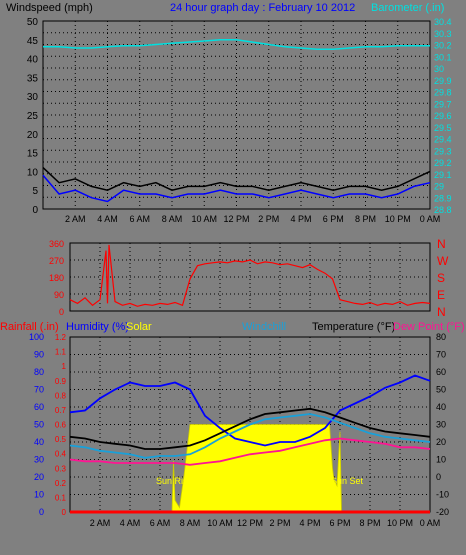 Image resolution: width=466 pixels, height=555 pixels. I want to click on time-tick-label: 10 AM, so click(220, 523).